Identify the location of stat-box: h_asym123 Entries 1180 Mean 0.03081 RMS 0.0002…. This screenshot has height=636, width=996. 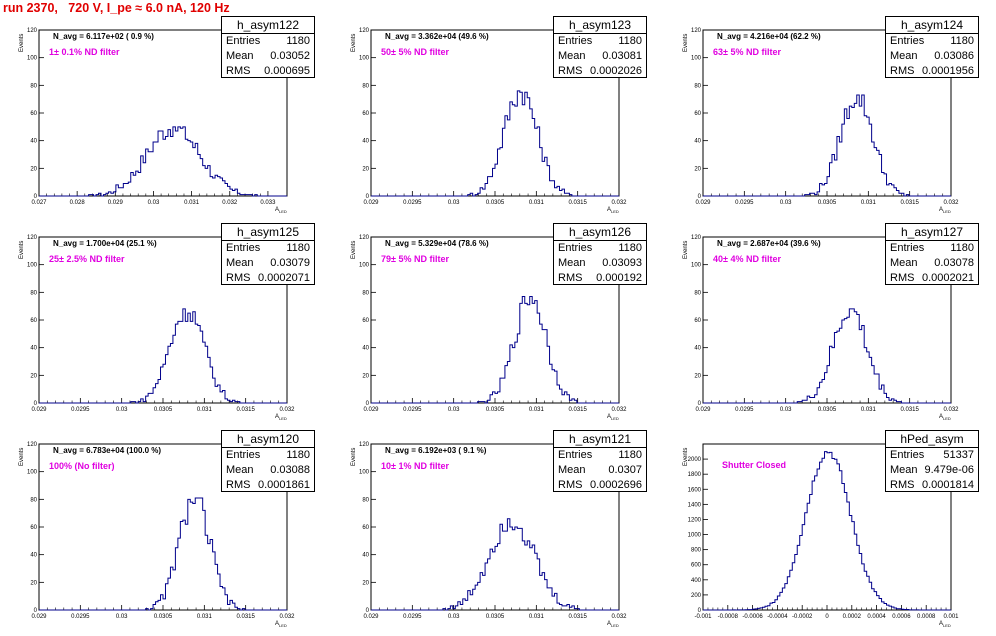
(600, 47).